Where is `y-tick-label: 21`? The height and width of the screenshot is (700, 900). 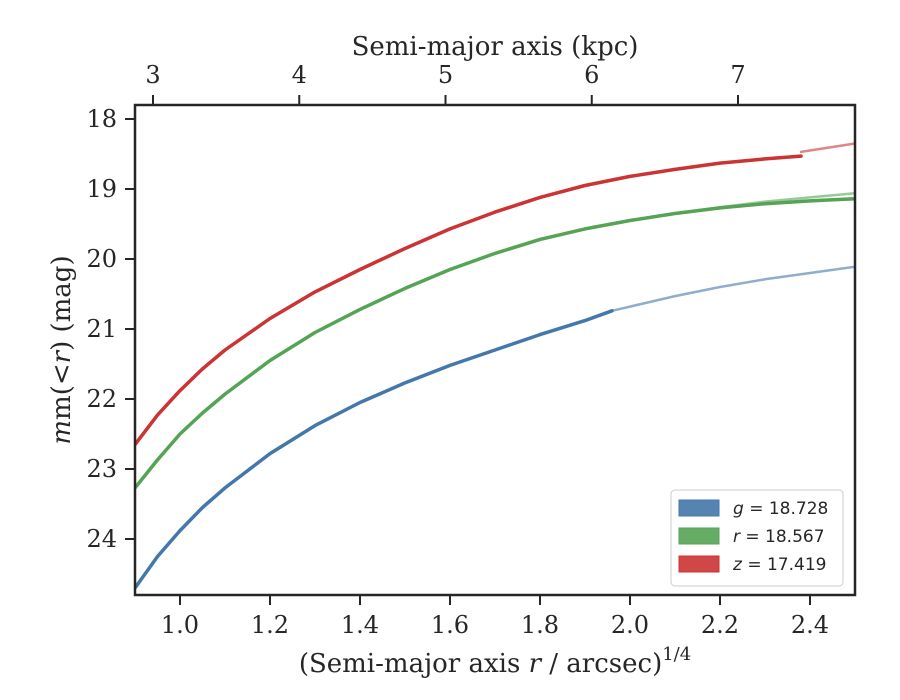 y-tick-label: 21 is located at coordinates (101, 329).